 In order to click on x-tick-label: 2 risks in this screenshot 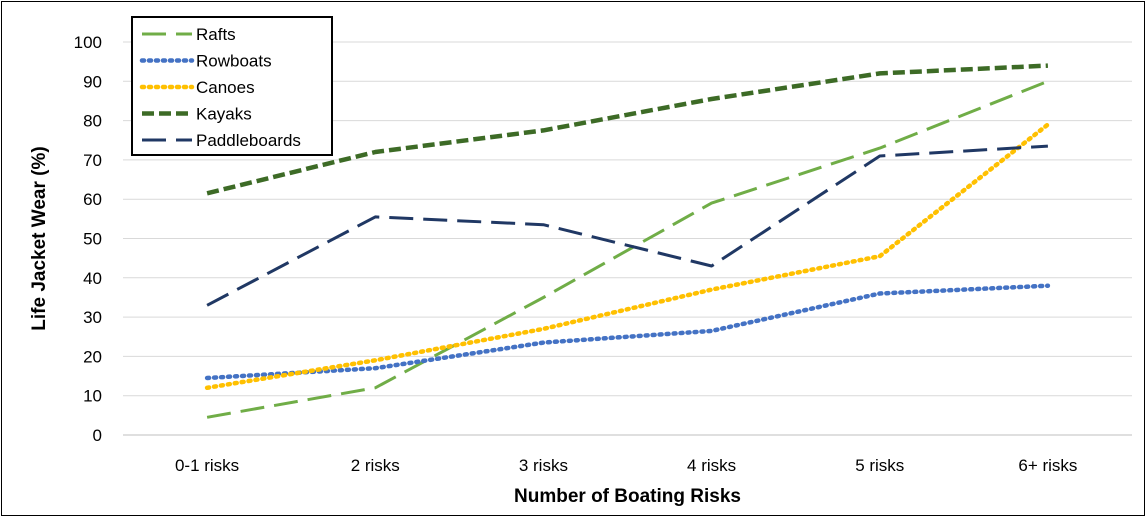, I will do `click(375, 465)`.